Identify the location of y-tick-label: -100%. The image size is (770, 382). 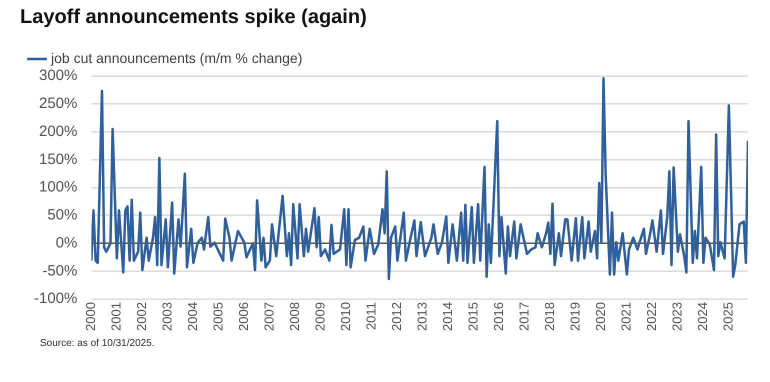
(56, 299).